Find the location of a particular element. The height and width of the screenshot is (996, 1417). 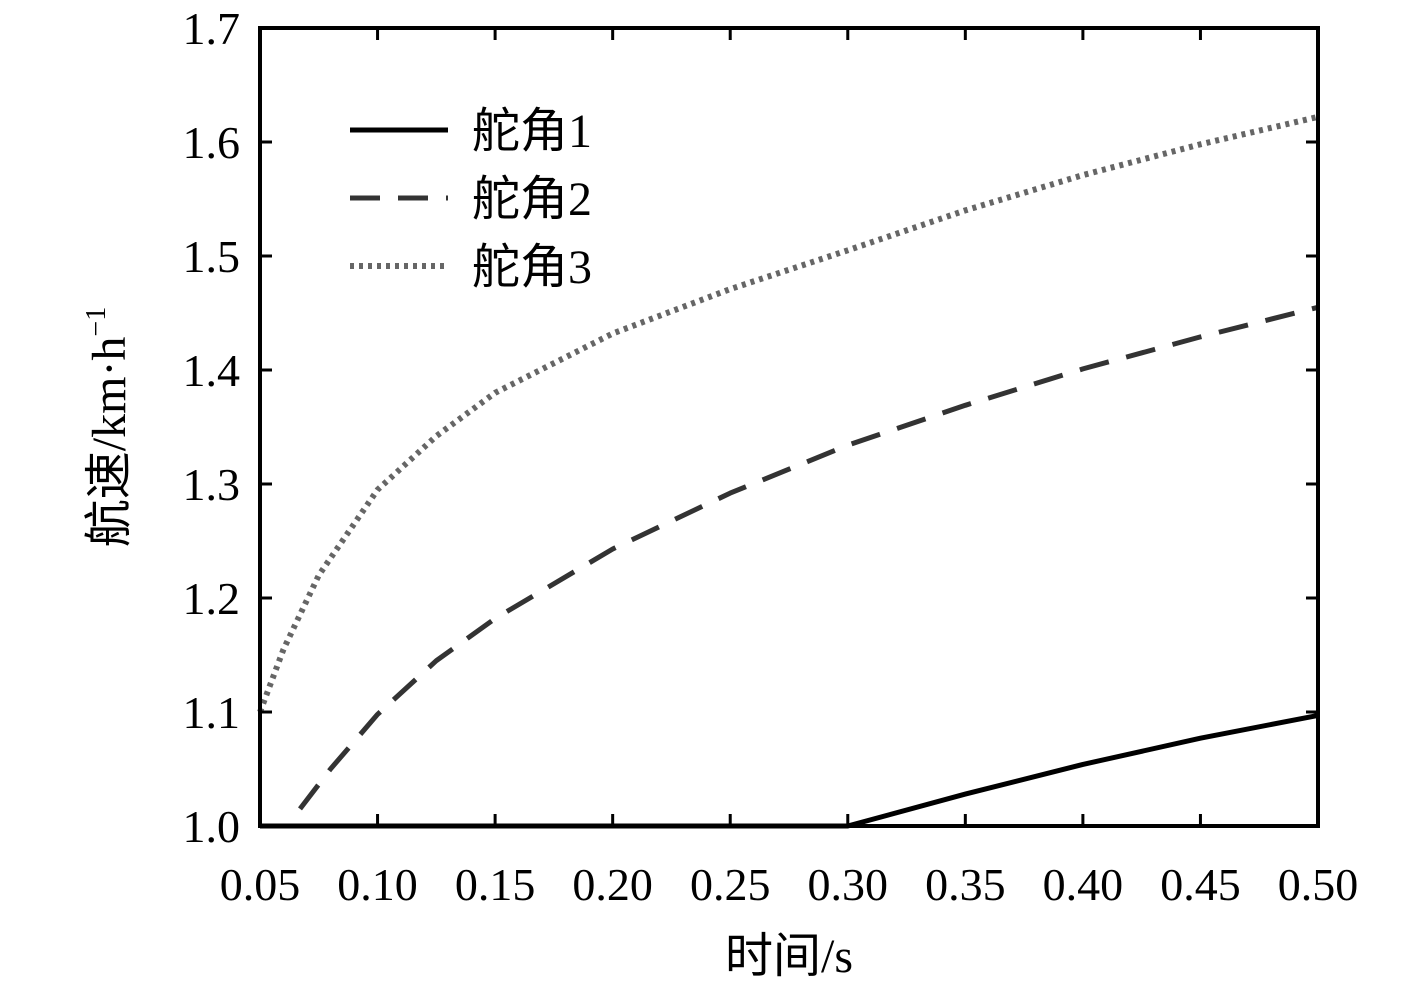

x-tick-label: 0.05 is located at coordinates (260, 884).